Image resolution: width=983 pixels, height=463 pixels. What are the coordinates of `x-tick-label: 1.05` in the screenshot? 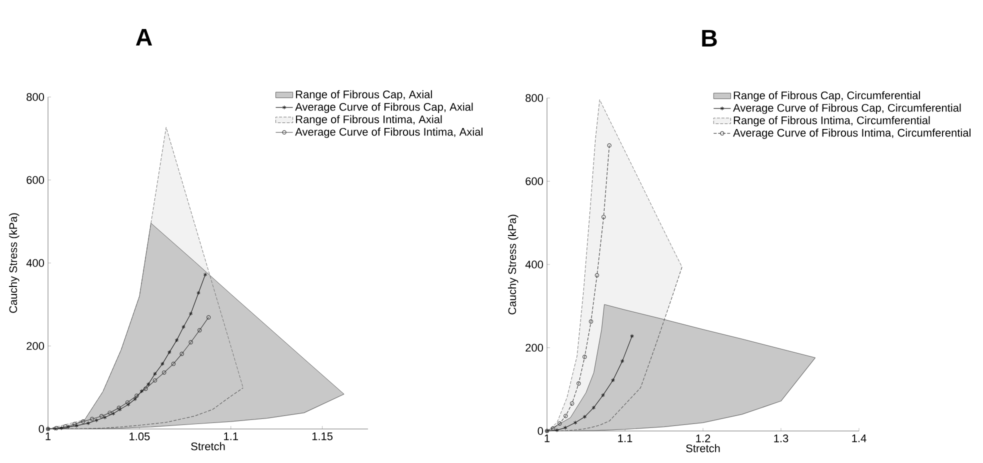 It's located at (140, 436).